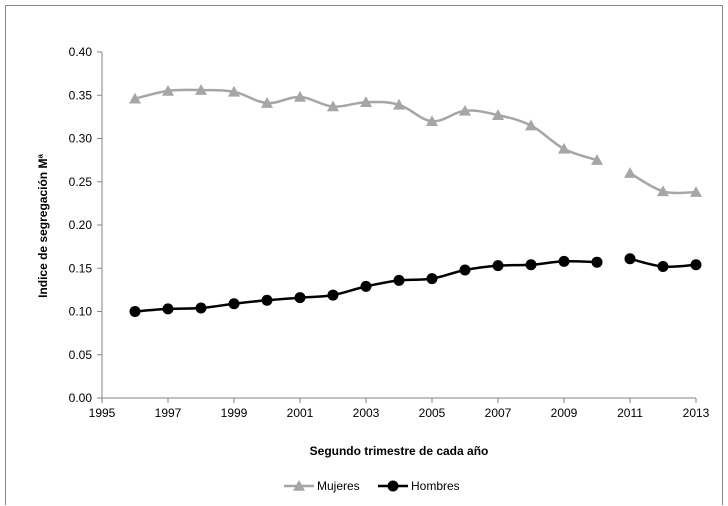 The width and height of the screenshot is (728, 506). I want to click on legend-item-mujeres: Mujeres, so click(322, 486).